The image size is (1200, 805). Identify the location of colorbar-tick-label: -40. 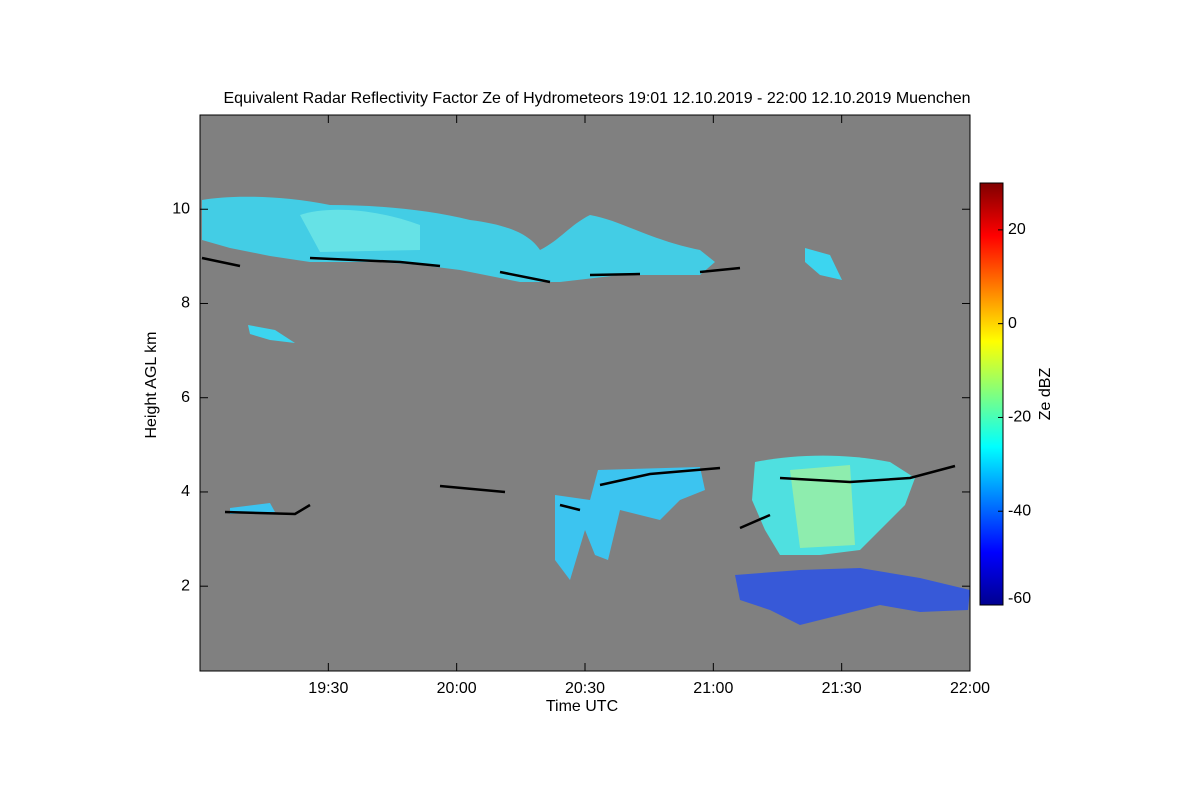
(1019, 510).